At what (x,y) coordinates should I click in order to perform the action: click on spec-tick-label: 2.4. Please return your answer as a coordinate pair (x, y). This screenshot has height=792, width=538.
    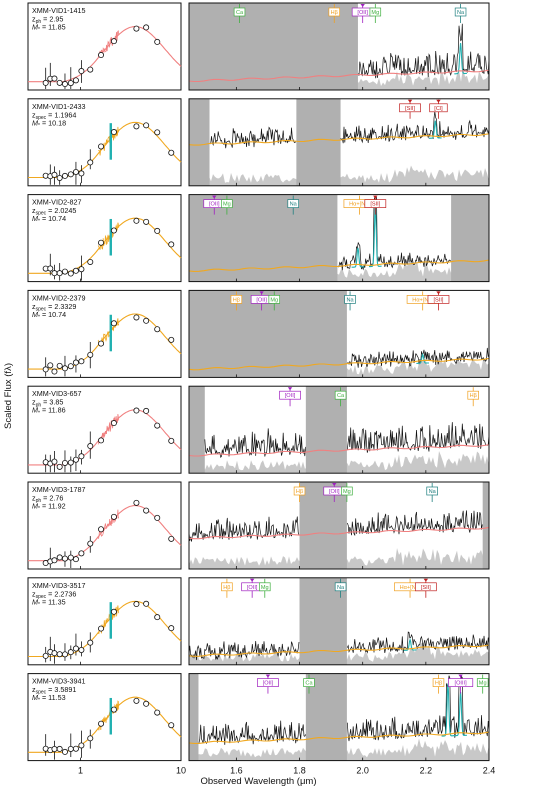
    Looking at the image, I should click on (489, 771).